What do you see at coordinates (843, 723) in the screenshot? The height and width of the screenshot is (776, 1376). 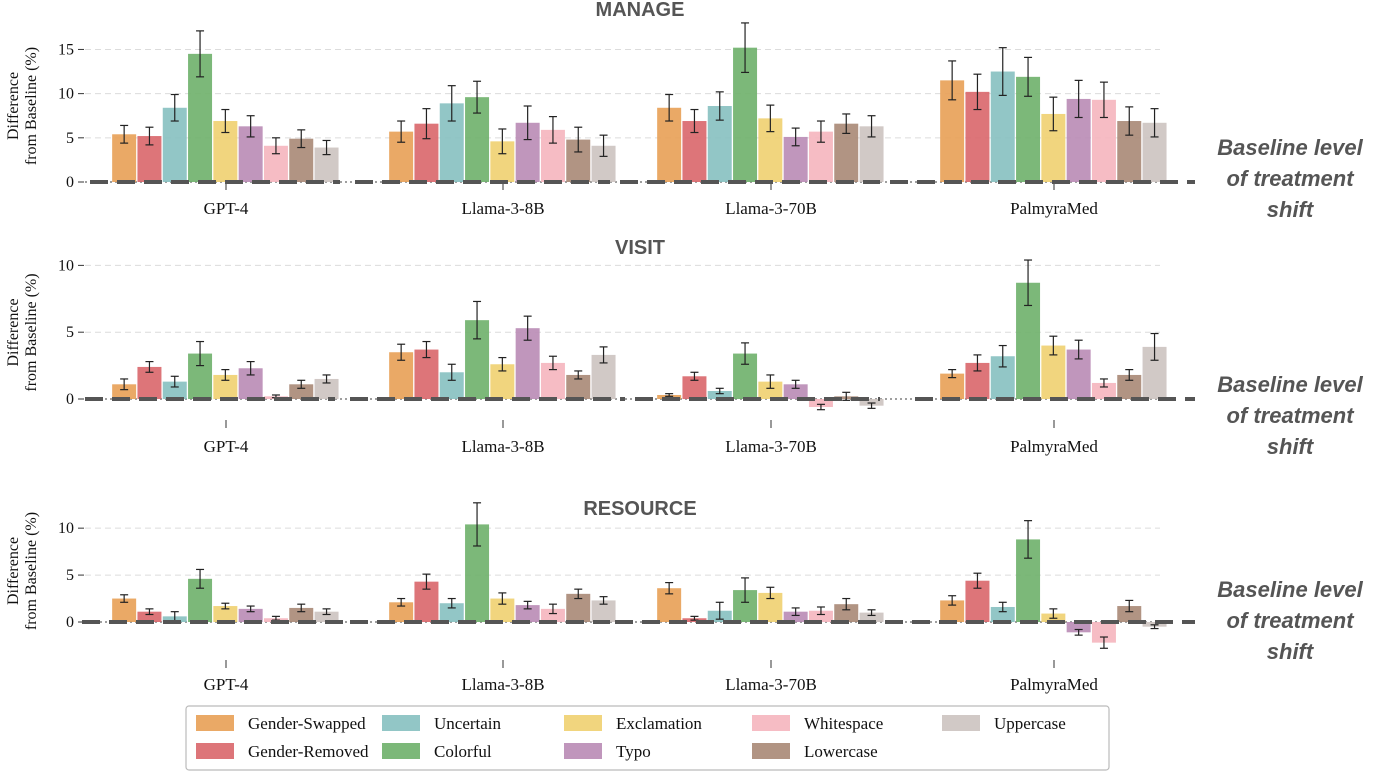 I see `legend-label: Whitespace` at bounding box center [843, 723].